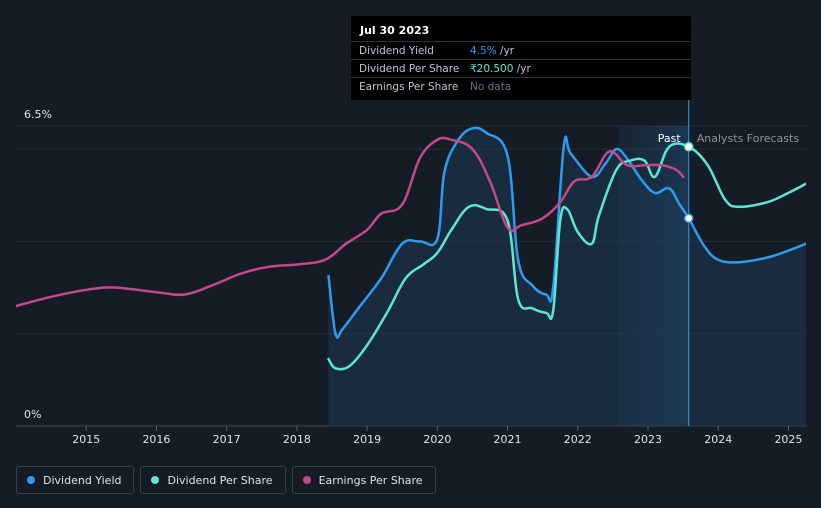 This screenshot has height=508, width=821. I want to click on x-tick-label: 2025, so click(788, 439).